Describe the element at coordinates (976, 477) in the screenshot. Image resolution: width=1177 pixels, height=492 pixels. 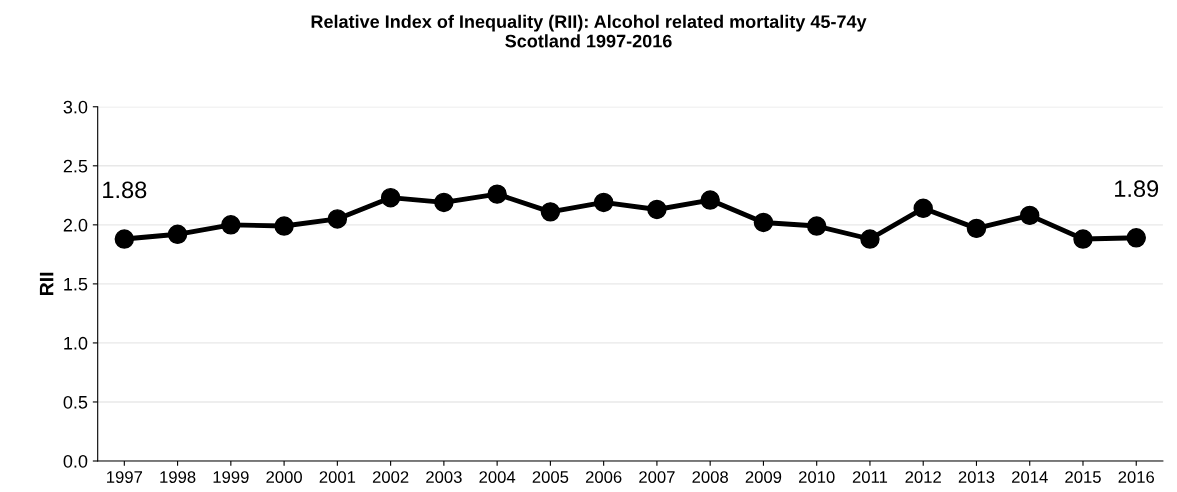
I see `x-tick-label: 2013` at that location.